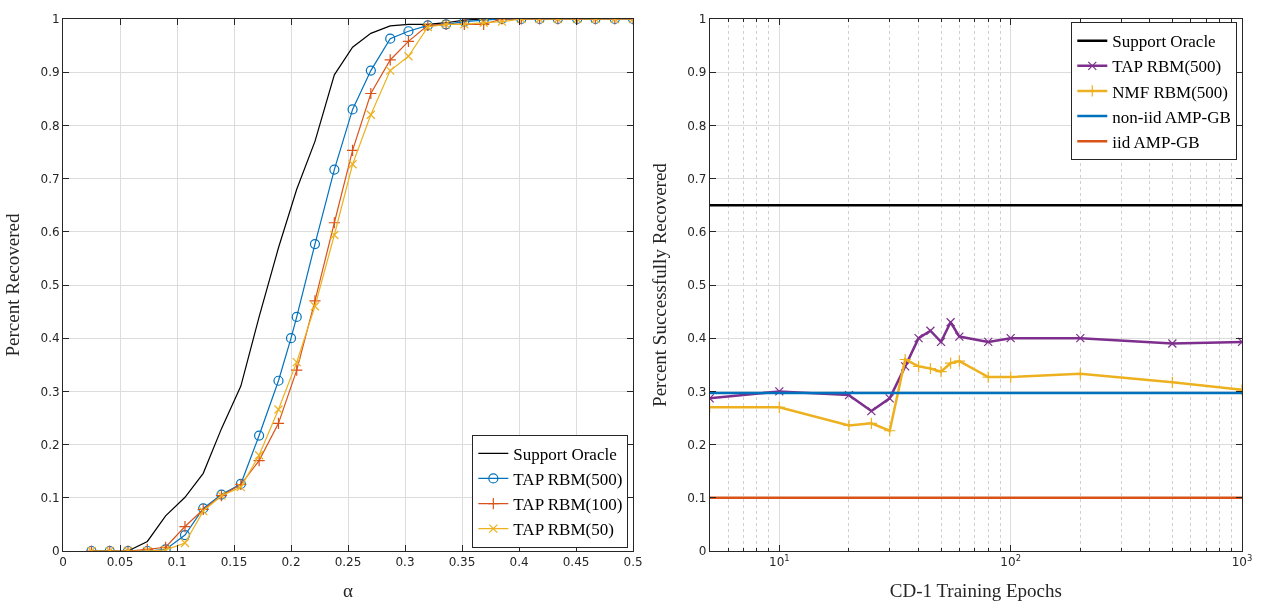 The width and height of the screenshot is (1271, 610). What do you see at coordinates (234, 562) in the screenshot?
I see `x-tick-label: 0.15` at bounding box center [234, 562].